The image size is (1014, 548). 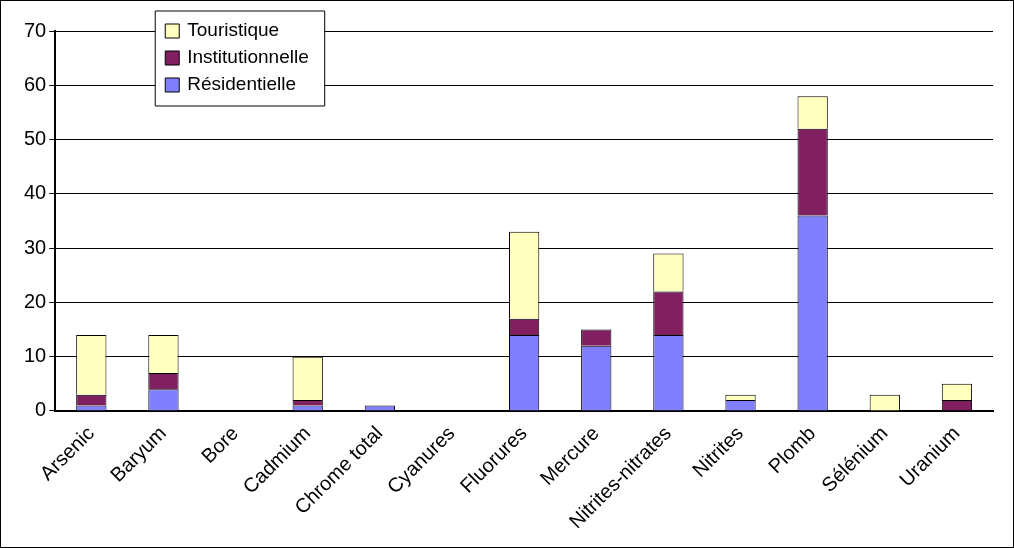 I want to click on legend-label: Touristique, so click(x=233, y=30).